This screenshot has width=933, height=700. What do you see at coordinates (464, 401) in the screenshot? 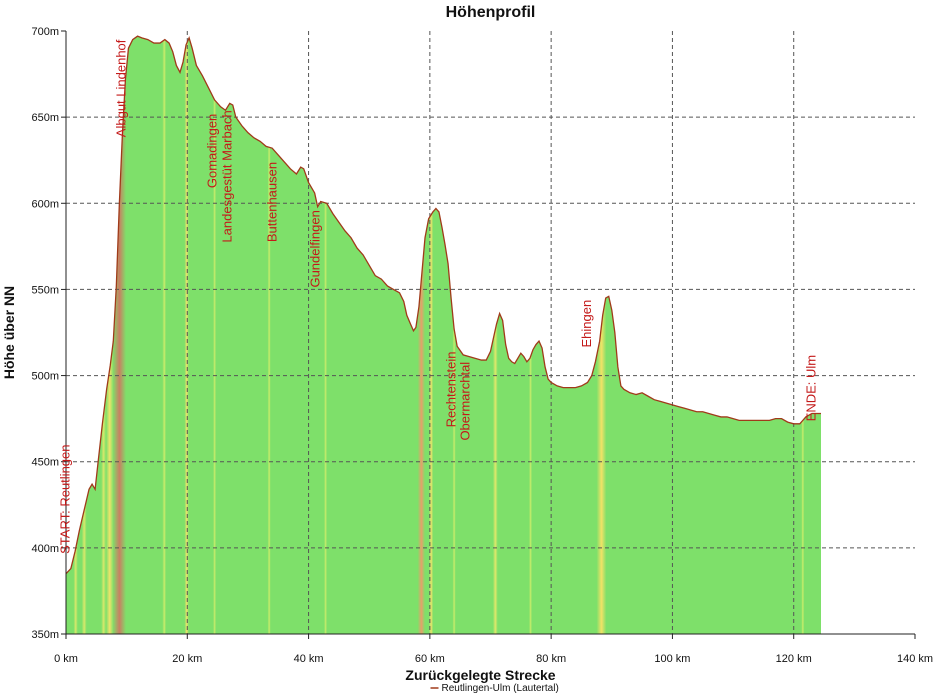
I see `place-label: Obermarchtal` at bounding box center [464, 401].